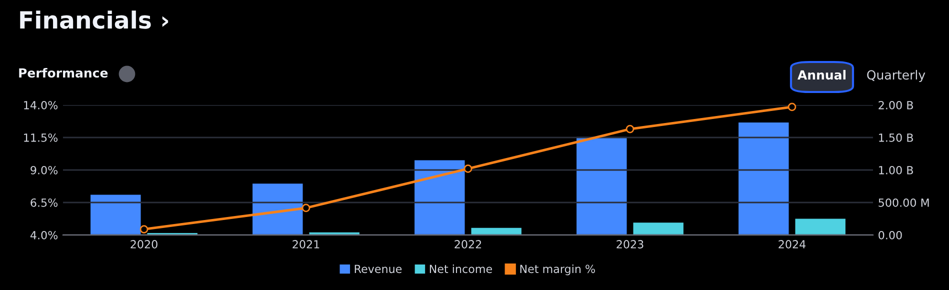 This screenshot has width=949, height=290. I want to click on text: Quarterly, so click(896, 76).